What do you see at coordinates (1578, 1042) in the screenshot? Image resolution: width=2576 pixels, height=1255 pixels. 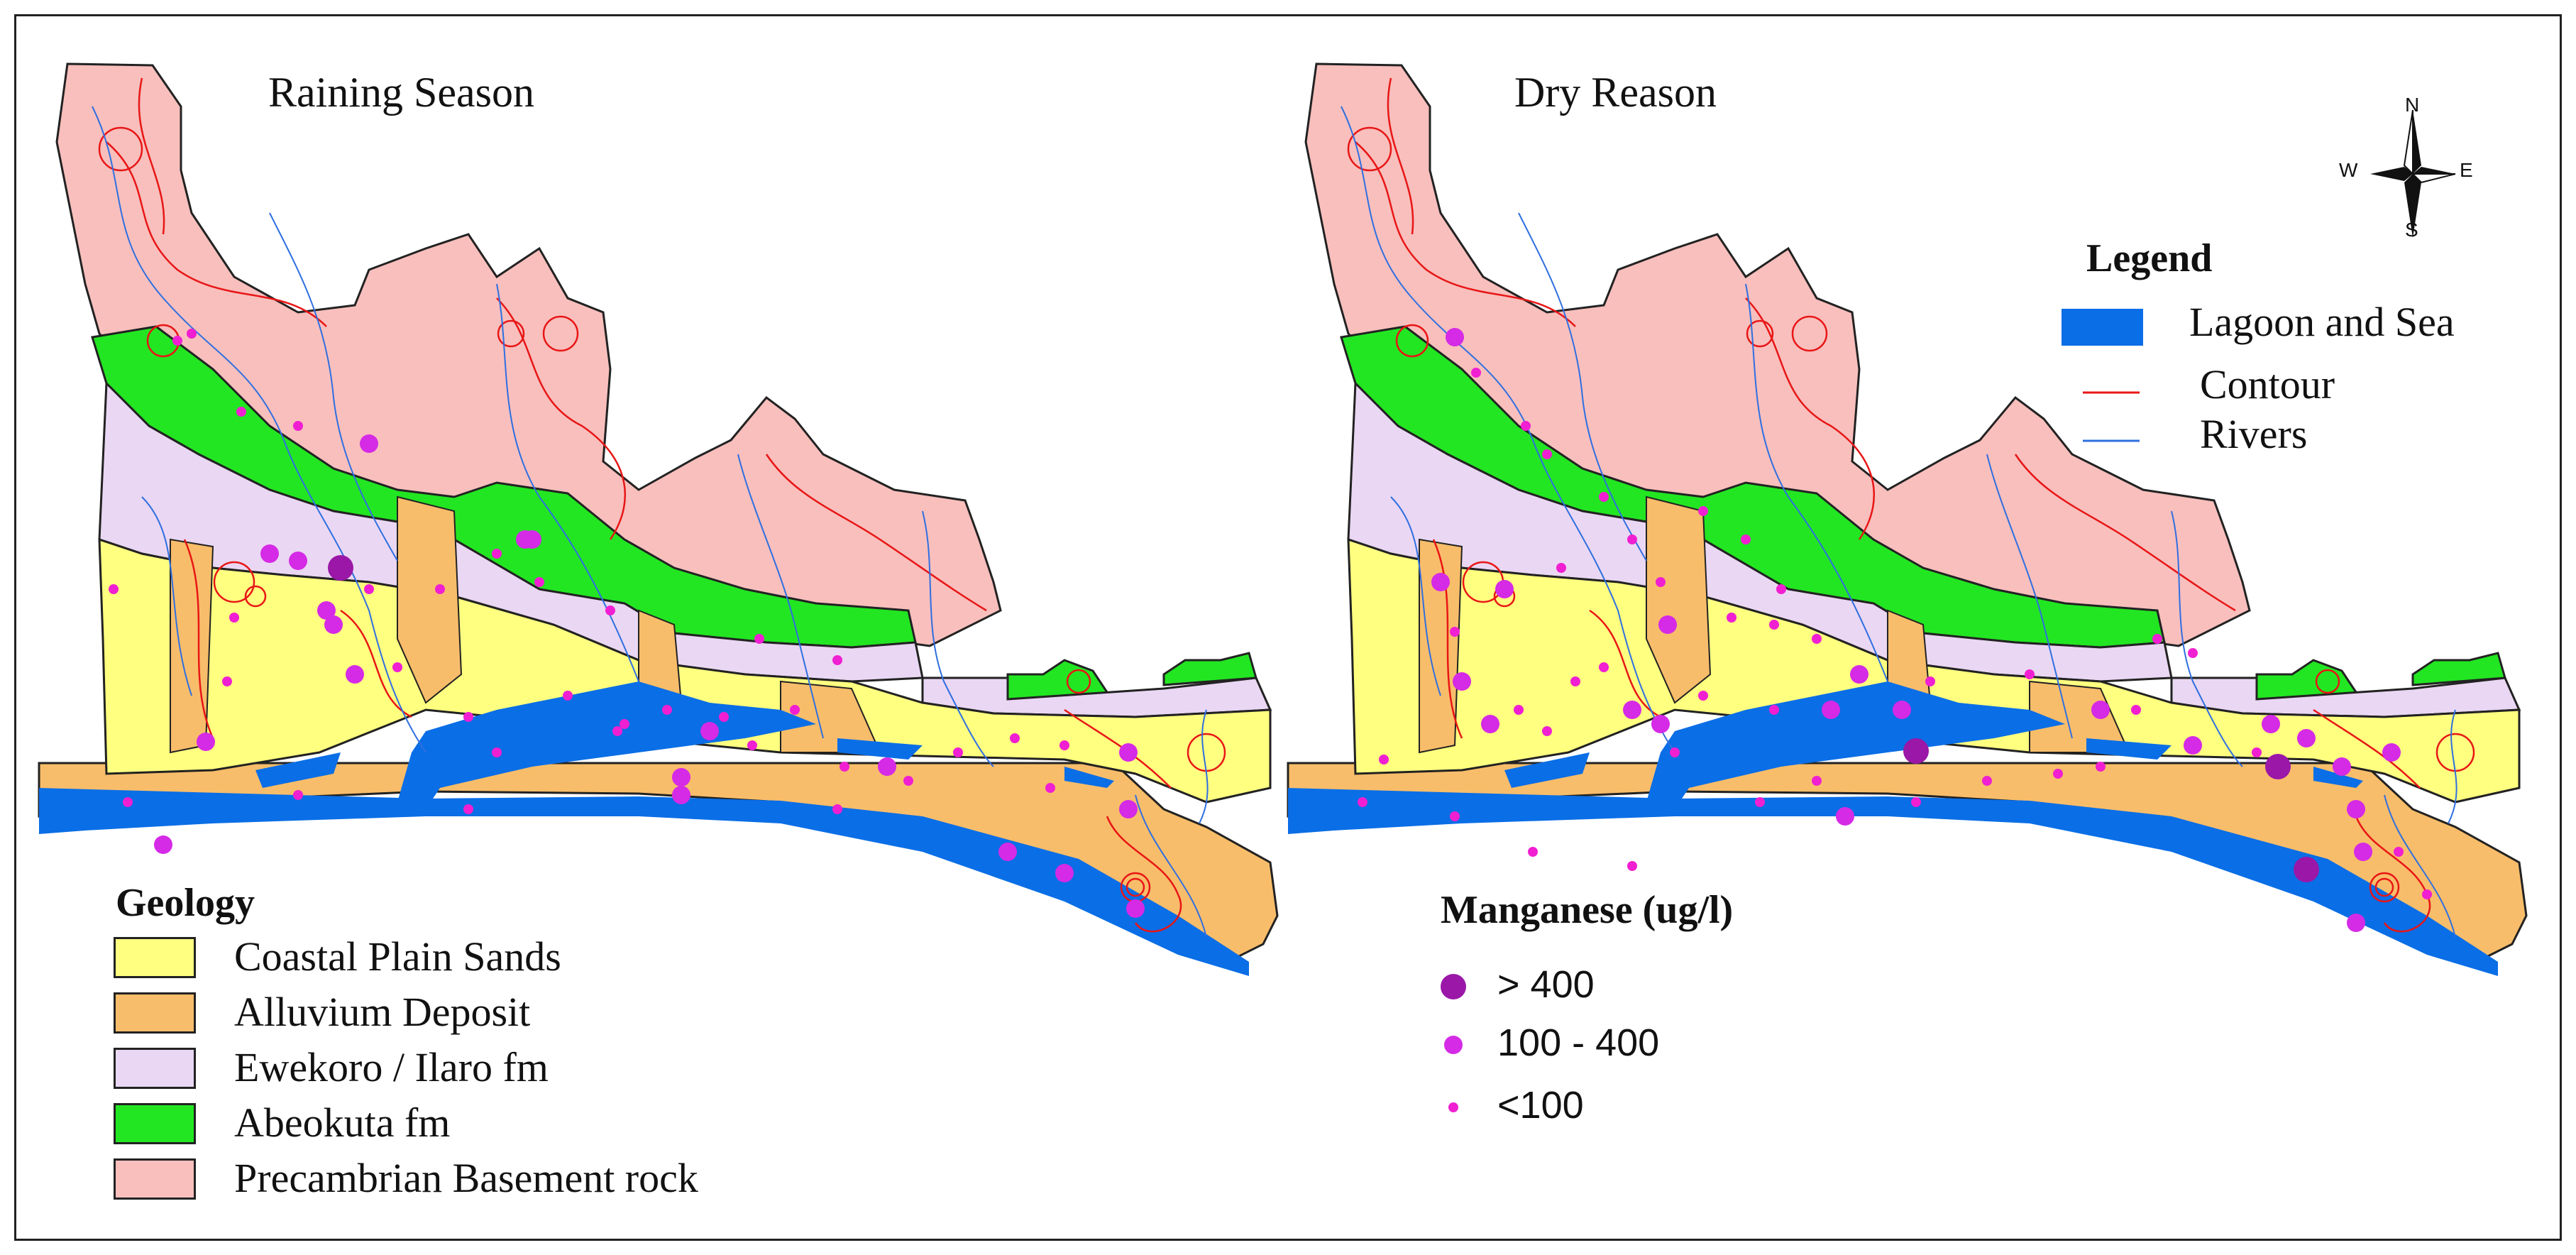 I see `mn-label-mid: 100 - 400` at bounding box center [1578, 1042].